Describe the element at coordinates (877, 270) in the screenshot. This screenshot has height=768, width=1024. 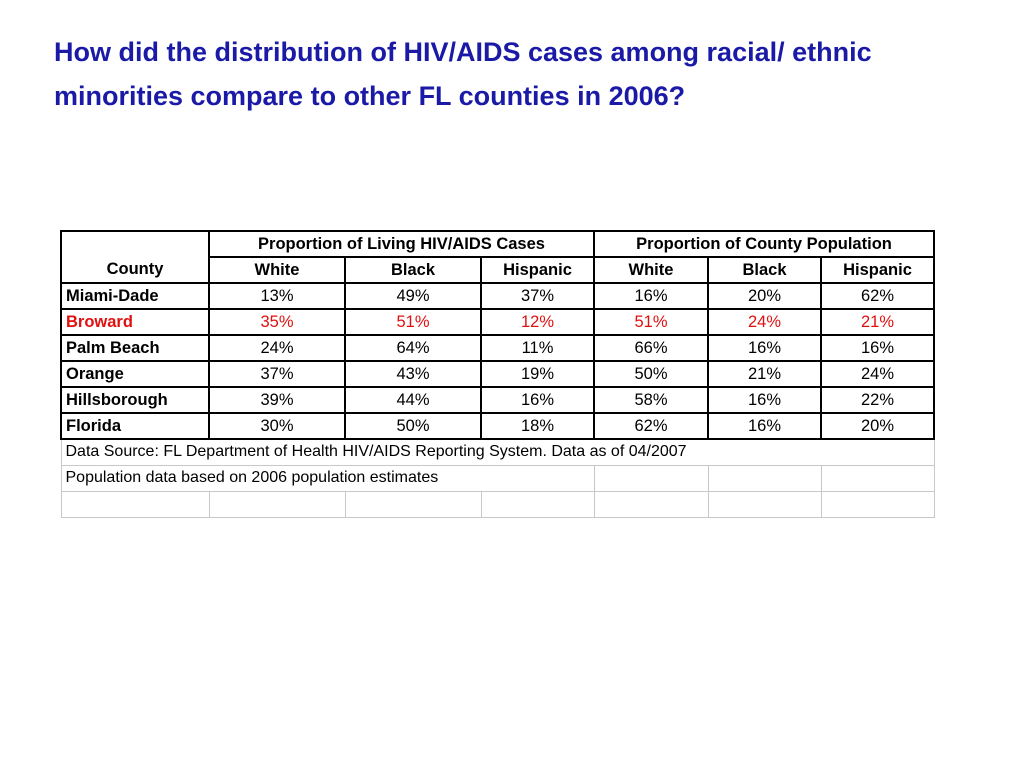
I see `subheader-population-hispanic: Hispanic` at that location.